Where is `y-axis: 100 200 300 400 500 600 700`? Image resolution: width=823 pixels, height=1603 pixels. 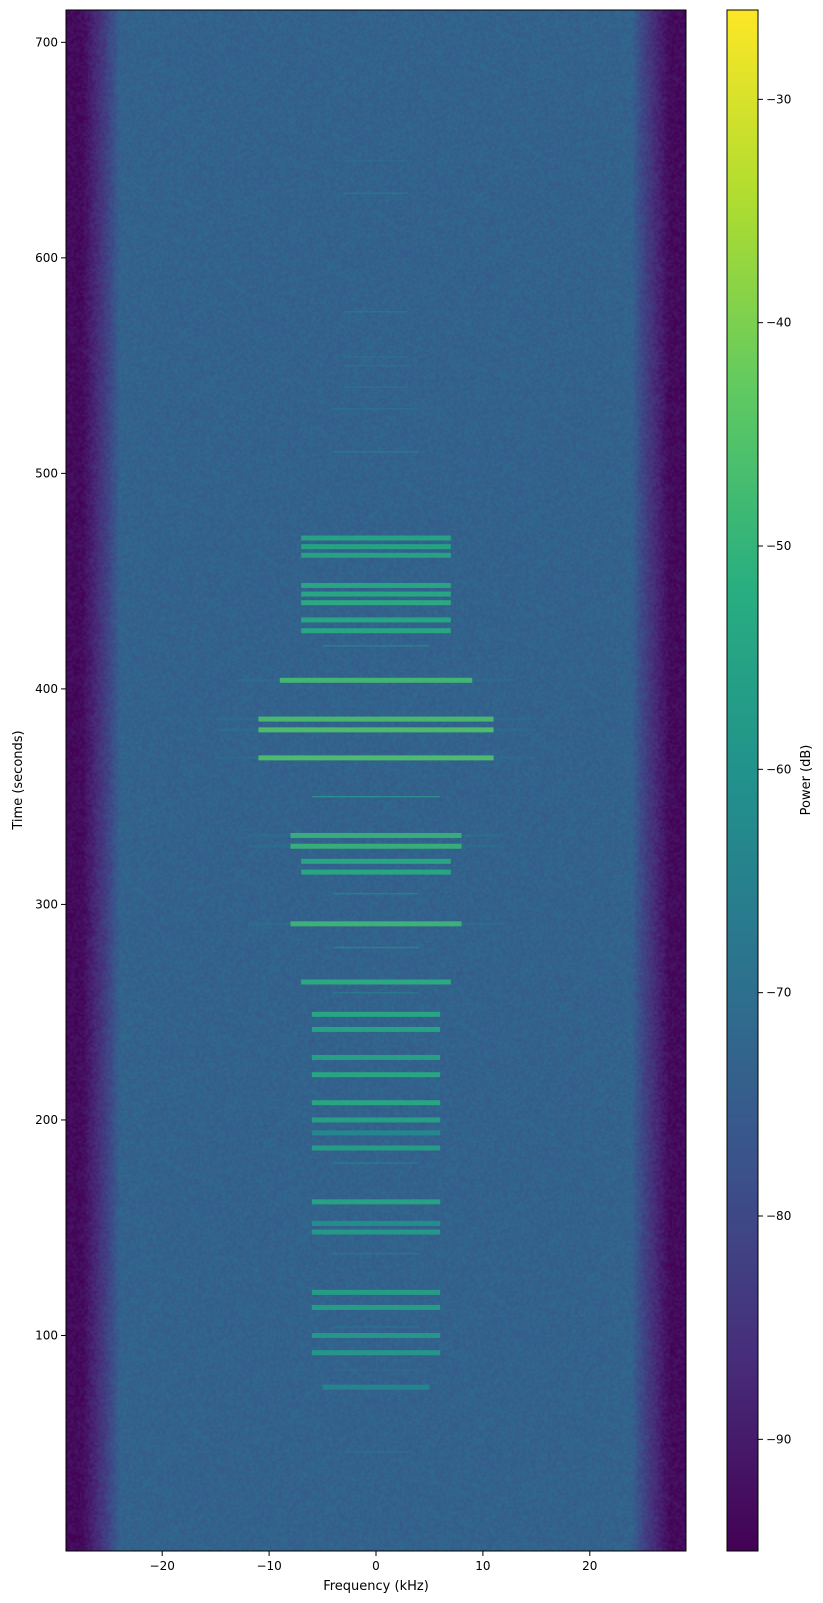
y-axis: 100 200 300 400 500 600 700 is located at coordinates (50, 688).